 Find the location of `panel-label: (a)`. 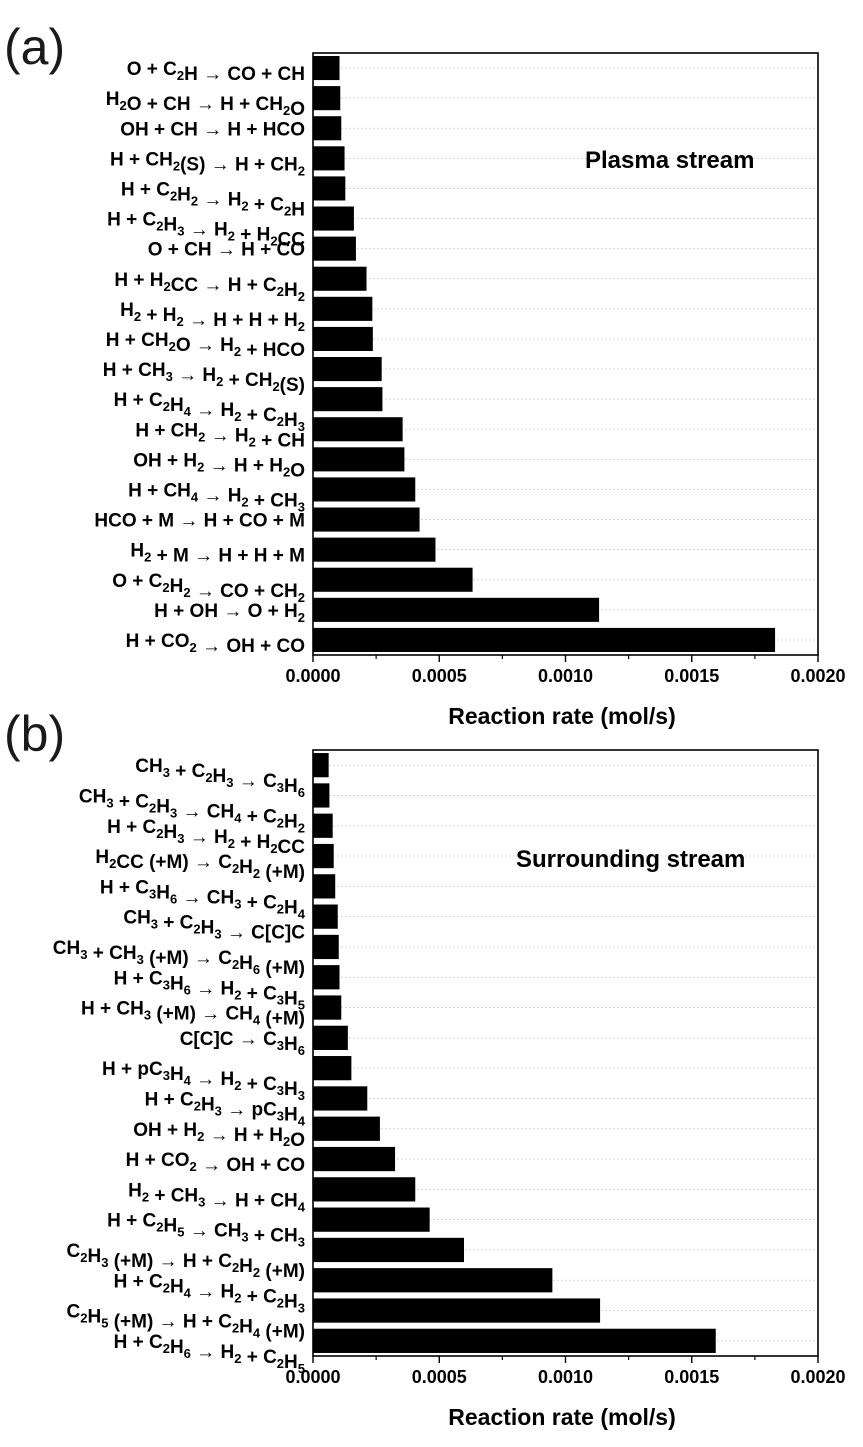

panel-label: (a) is located at coordinates (34, 47).